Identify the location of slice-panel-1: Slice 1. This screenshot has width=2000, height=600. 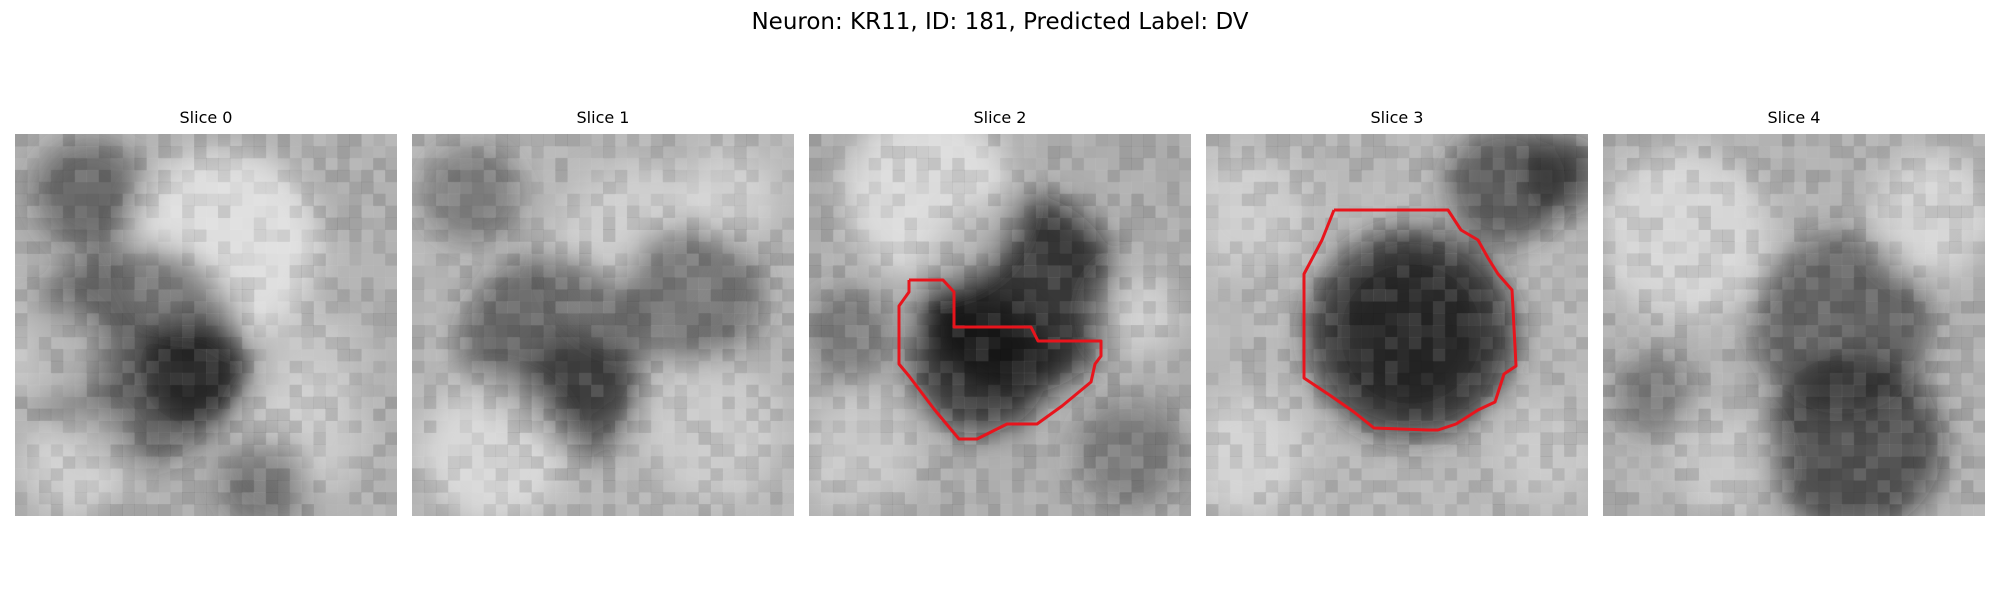
(603, 312).